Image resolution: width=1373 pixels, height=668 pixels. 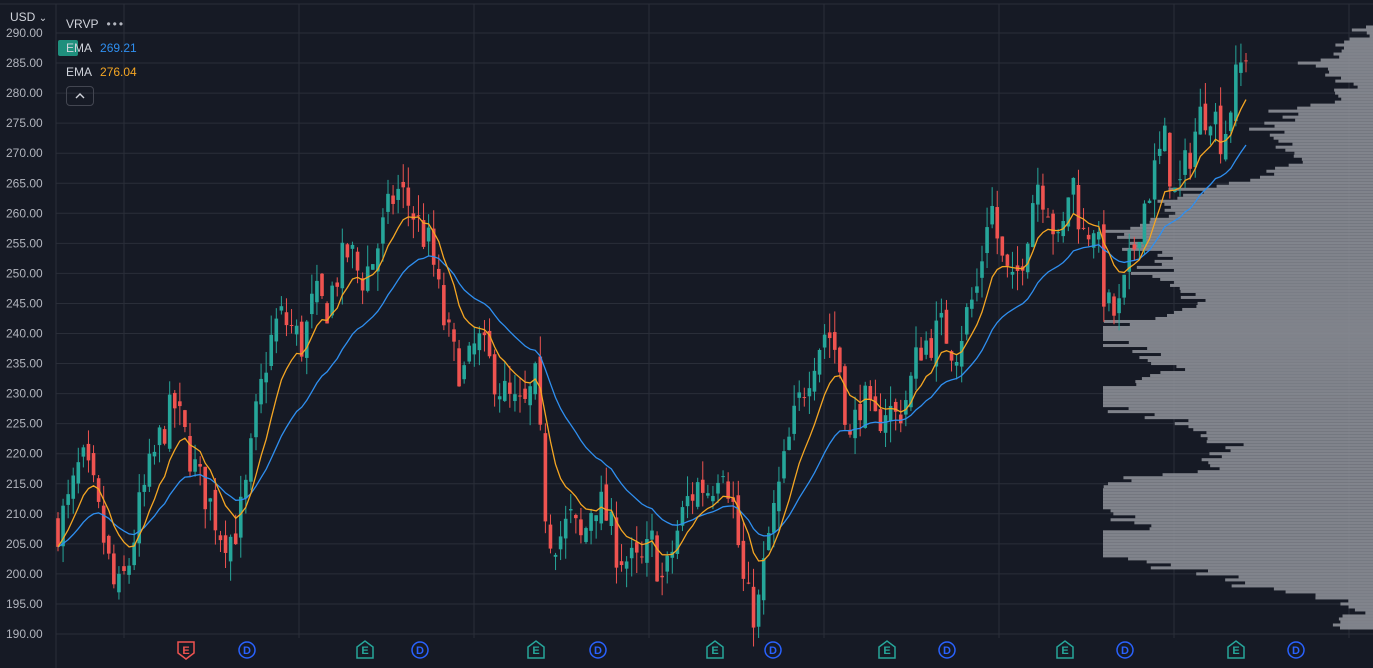 I want to click on legend-row-vrvp: VRVP •••, so click(x=101, y=24).